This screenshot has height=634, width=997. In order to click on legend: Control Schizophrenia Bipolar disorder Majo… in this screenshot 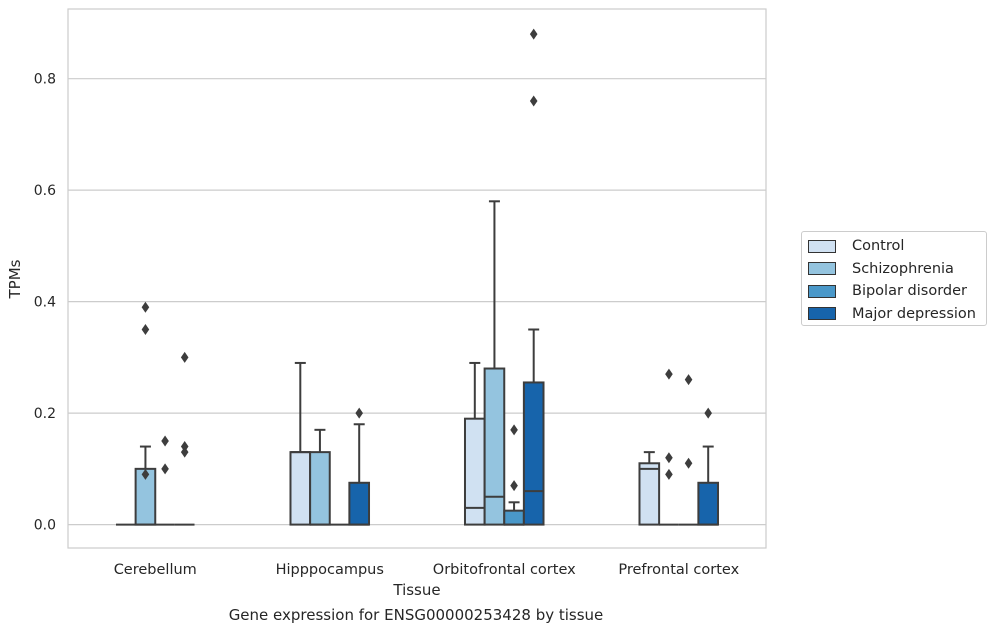, I will do `click(894, 278)`.